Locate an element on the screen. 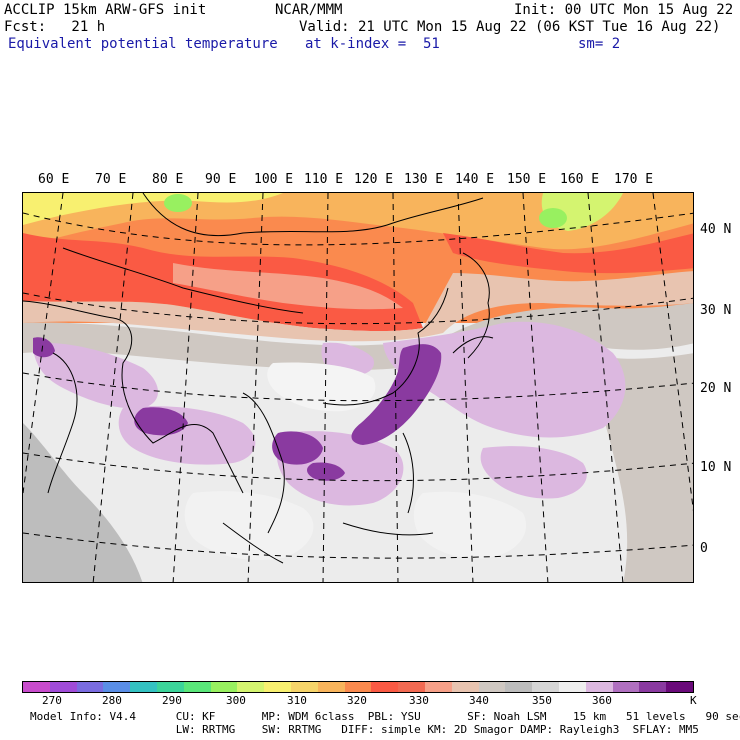 This screenshot has height=740, width=740. forecast-hour: Fcst: 21 h is located at coordinates (55, 27).